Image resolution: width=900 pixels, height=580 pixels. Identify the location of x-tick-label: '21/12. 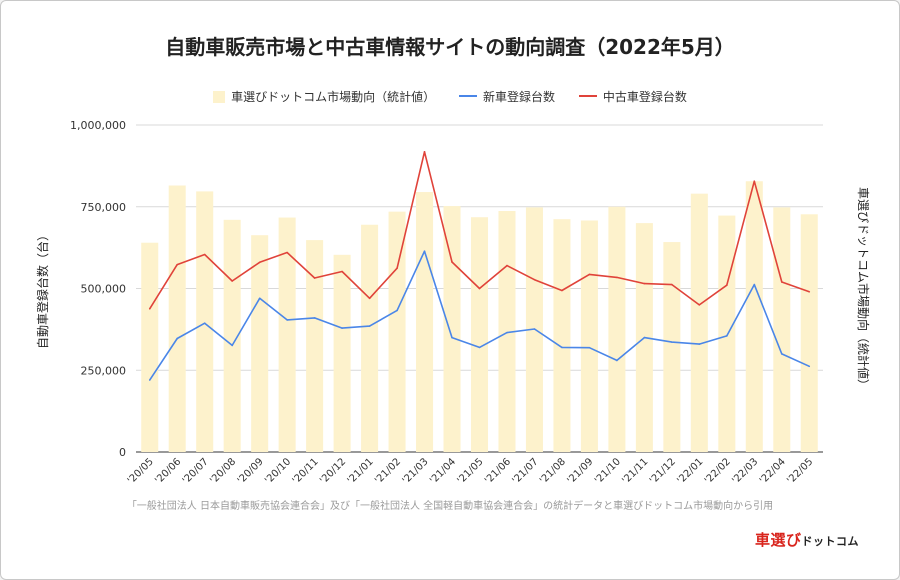
(663, 471).